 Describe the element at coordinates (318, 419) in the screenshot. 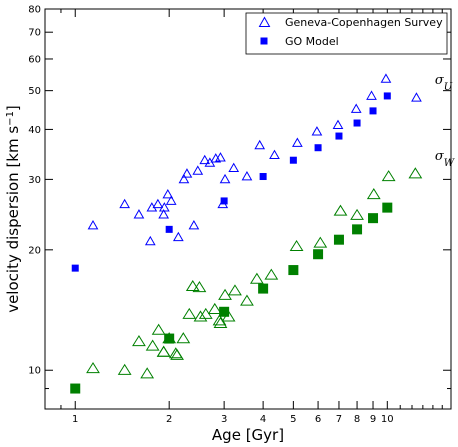

I see `x-tick-label: 6` at that location.